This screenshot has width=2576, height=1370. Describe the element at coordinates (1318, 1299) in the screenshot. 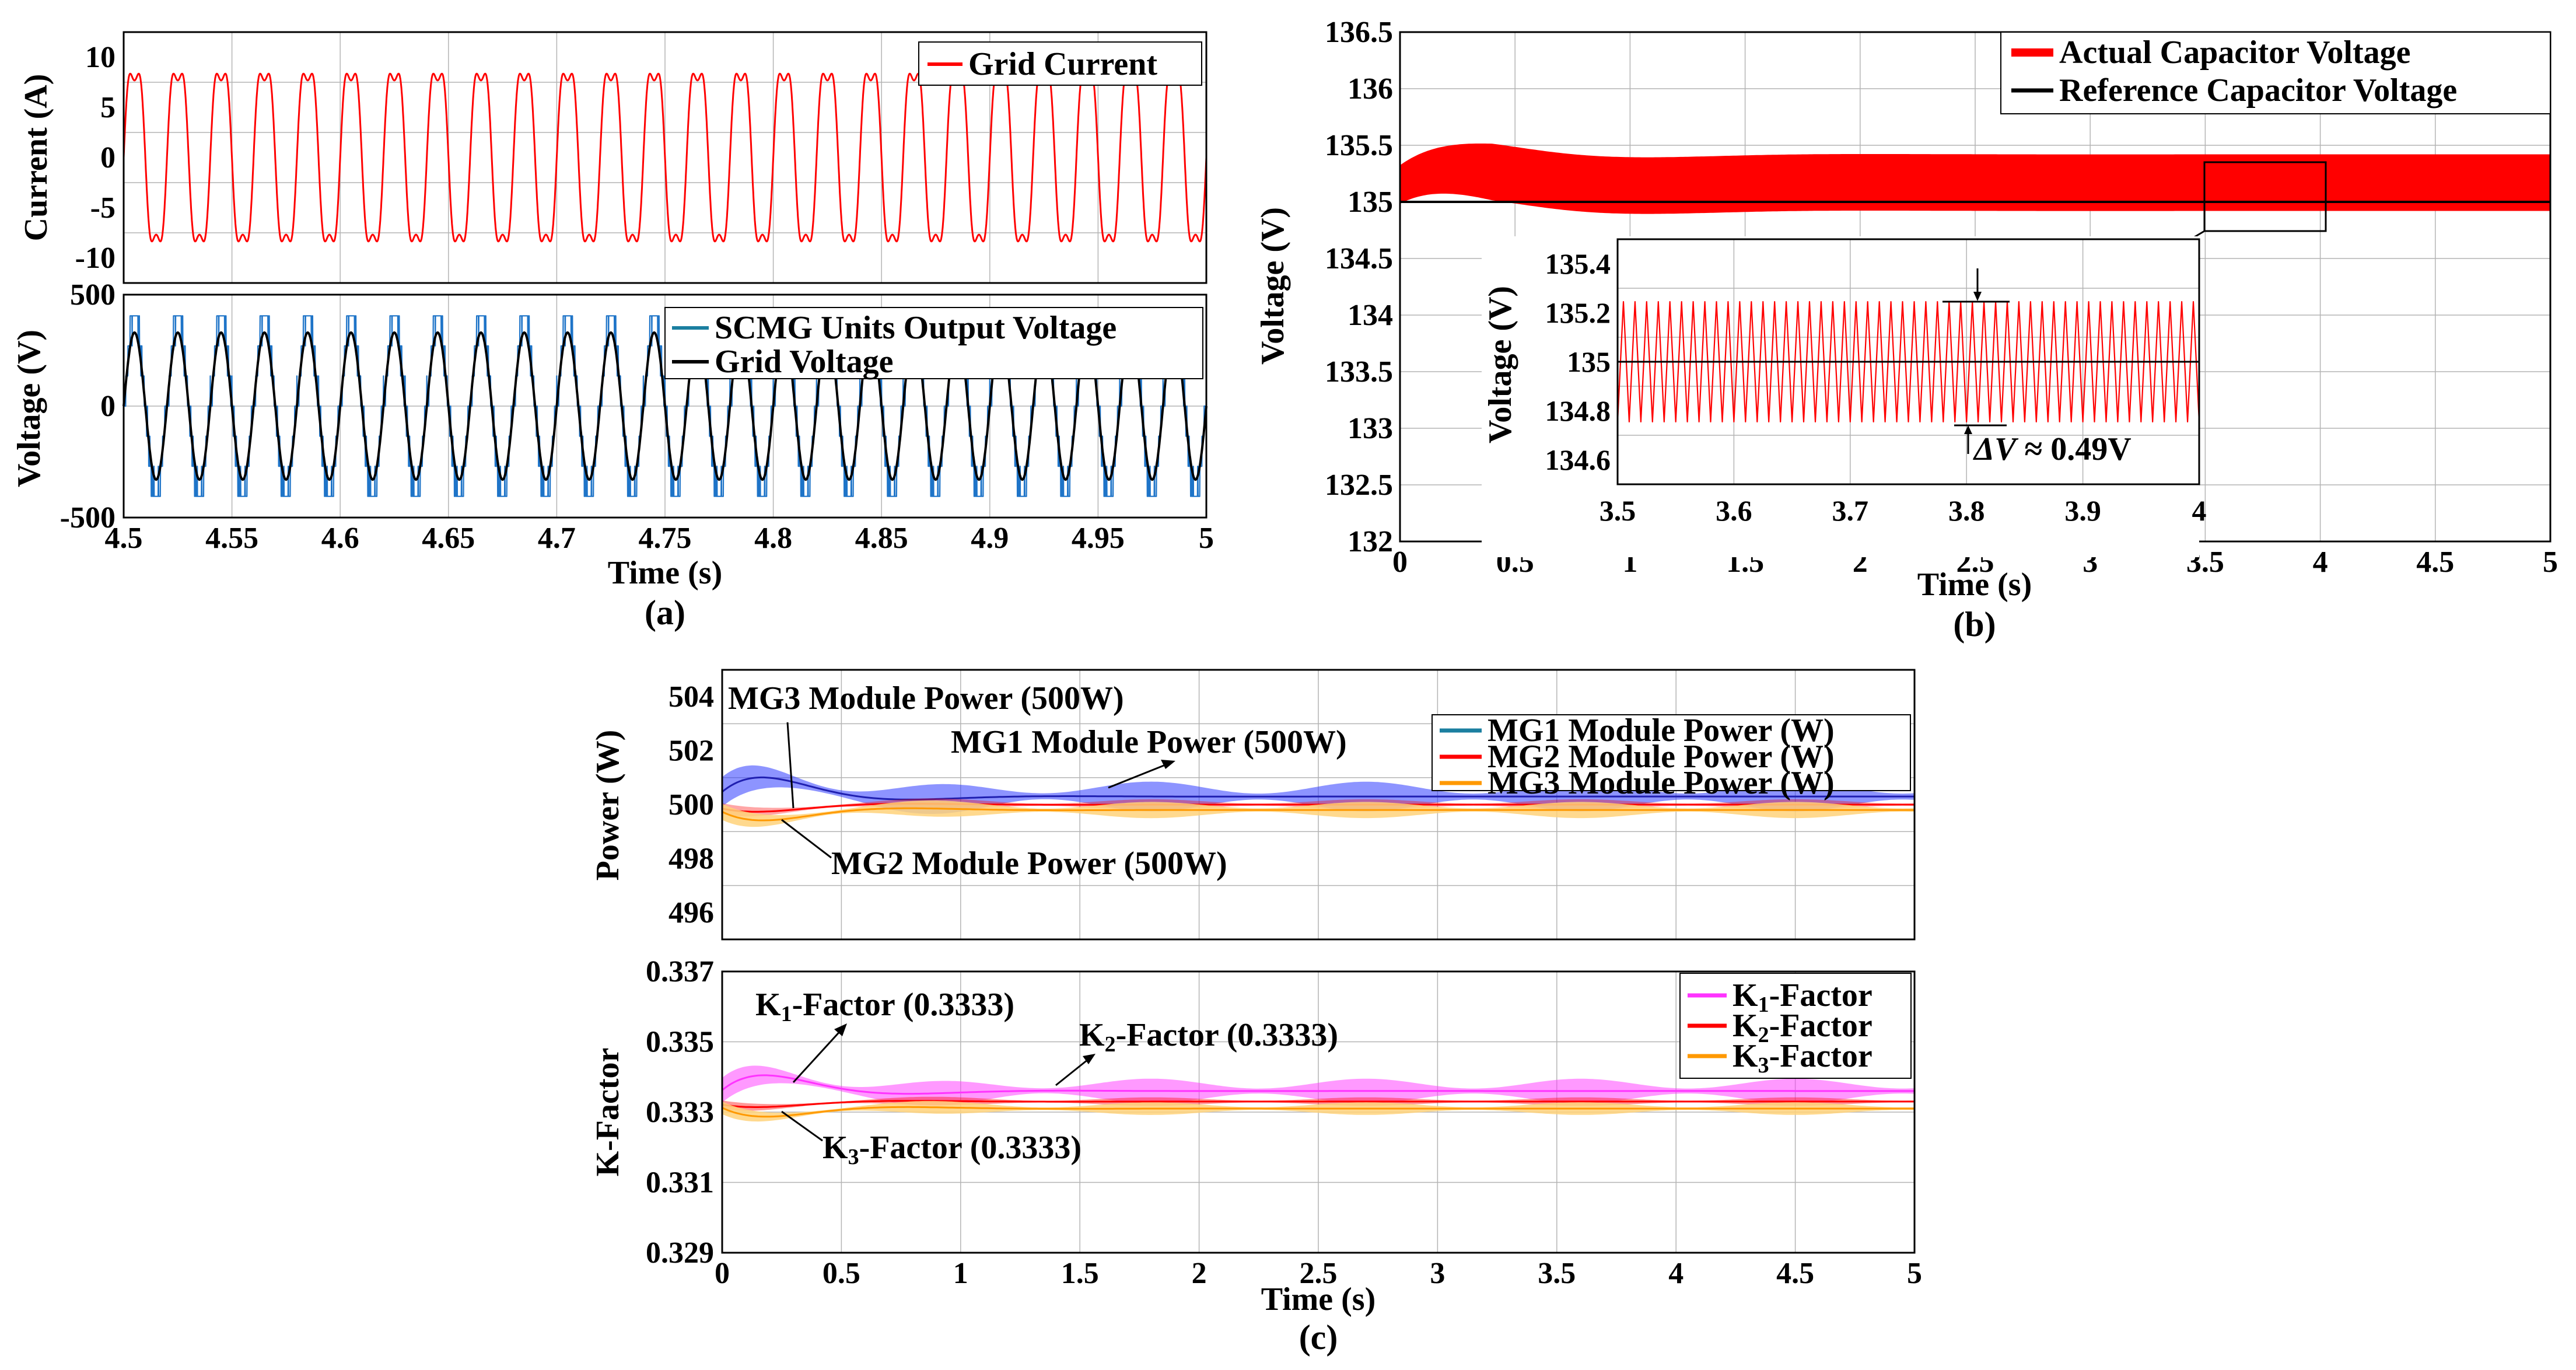

I see `c-xlabel: Time (s)` at that location.